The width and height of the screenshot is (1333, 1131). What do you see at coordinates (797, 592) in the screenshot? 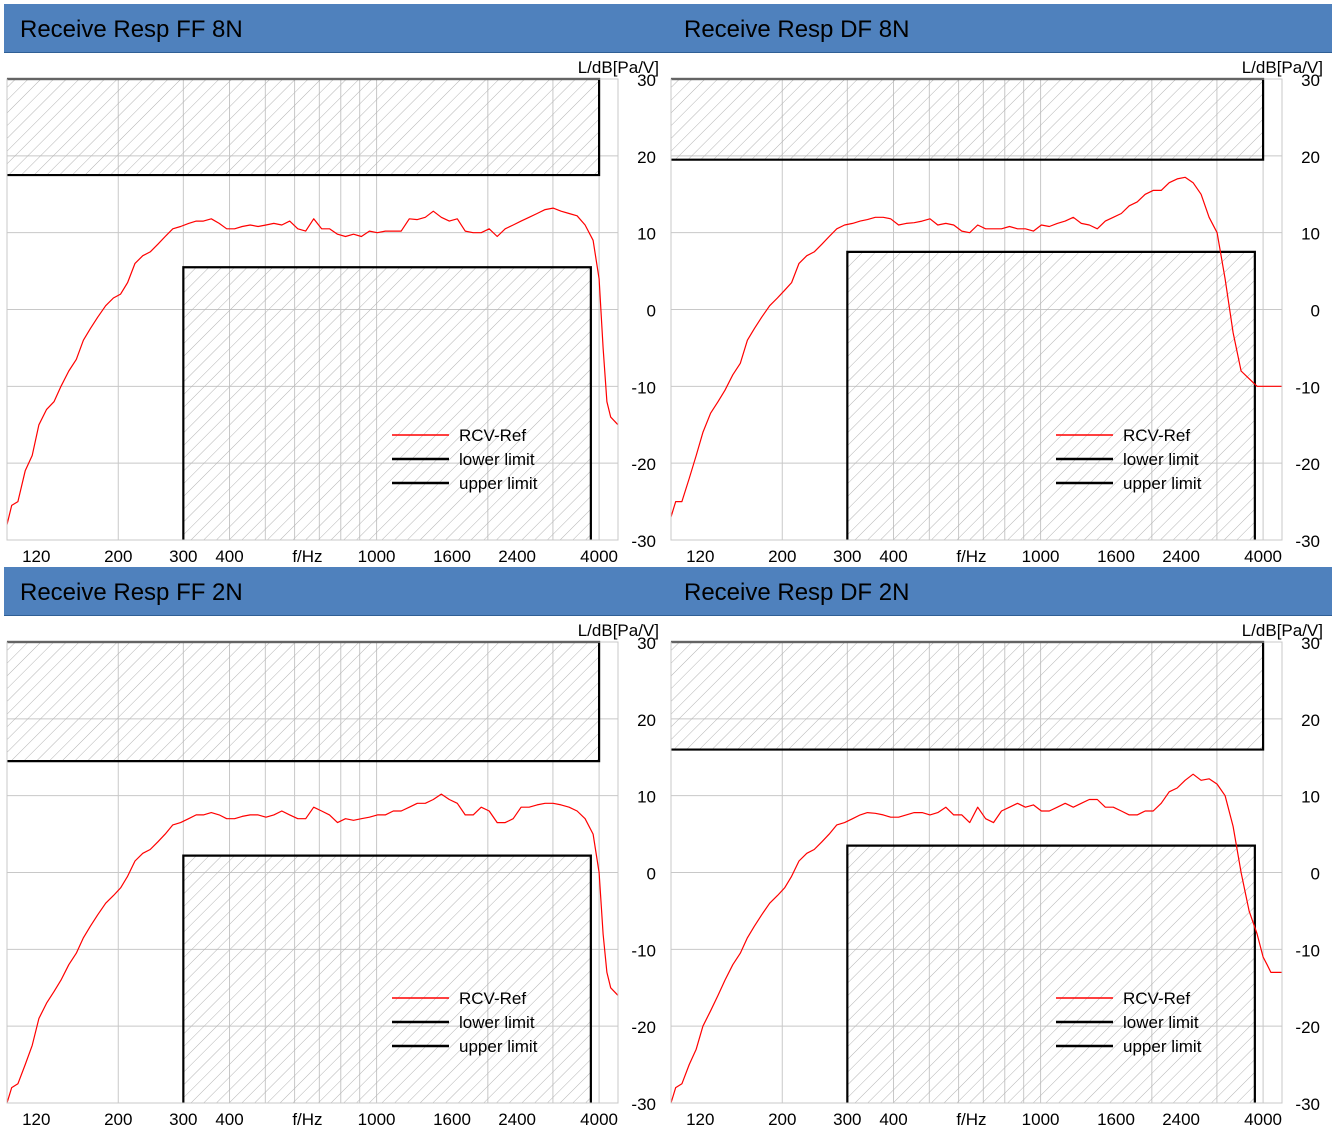
I see `panel-title: Receive Resp DF 2N` at bounding box center [797, 592].